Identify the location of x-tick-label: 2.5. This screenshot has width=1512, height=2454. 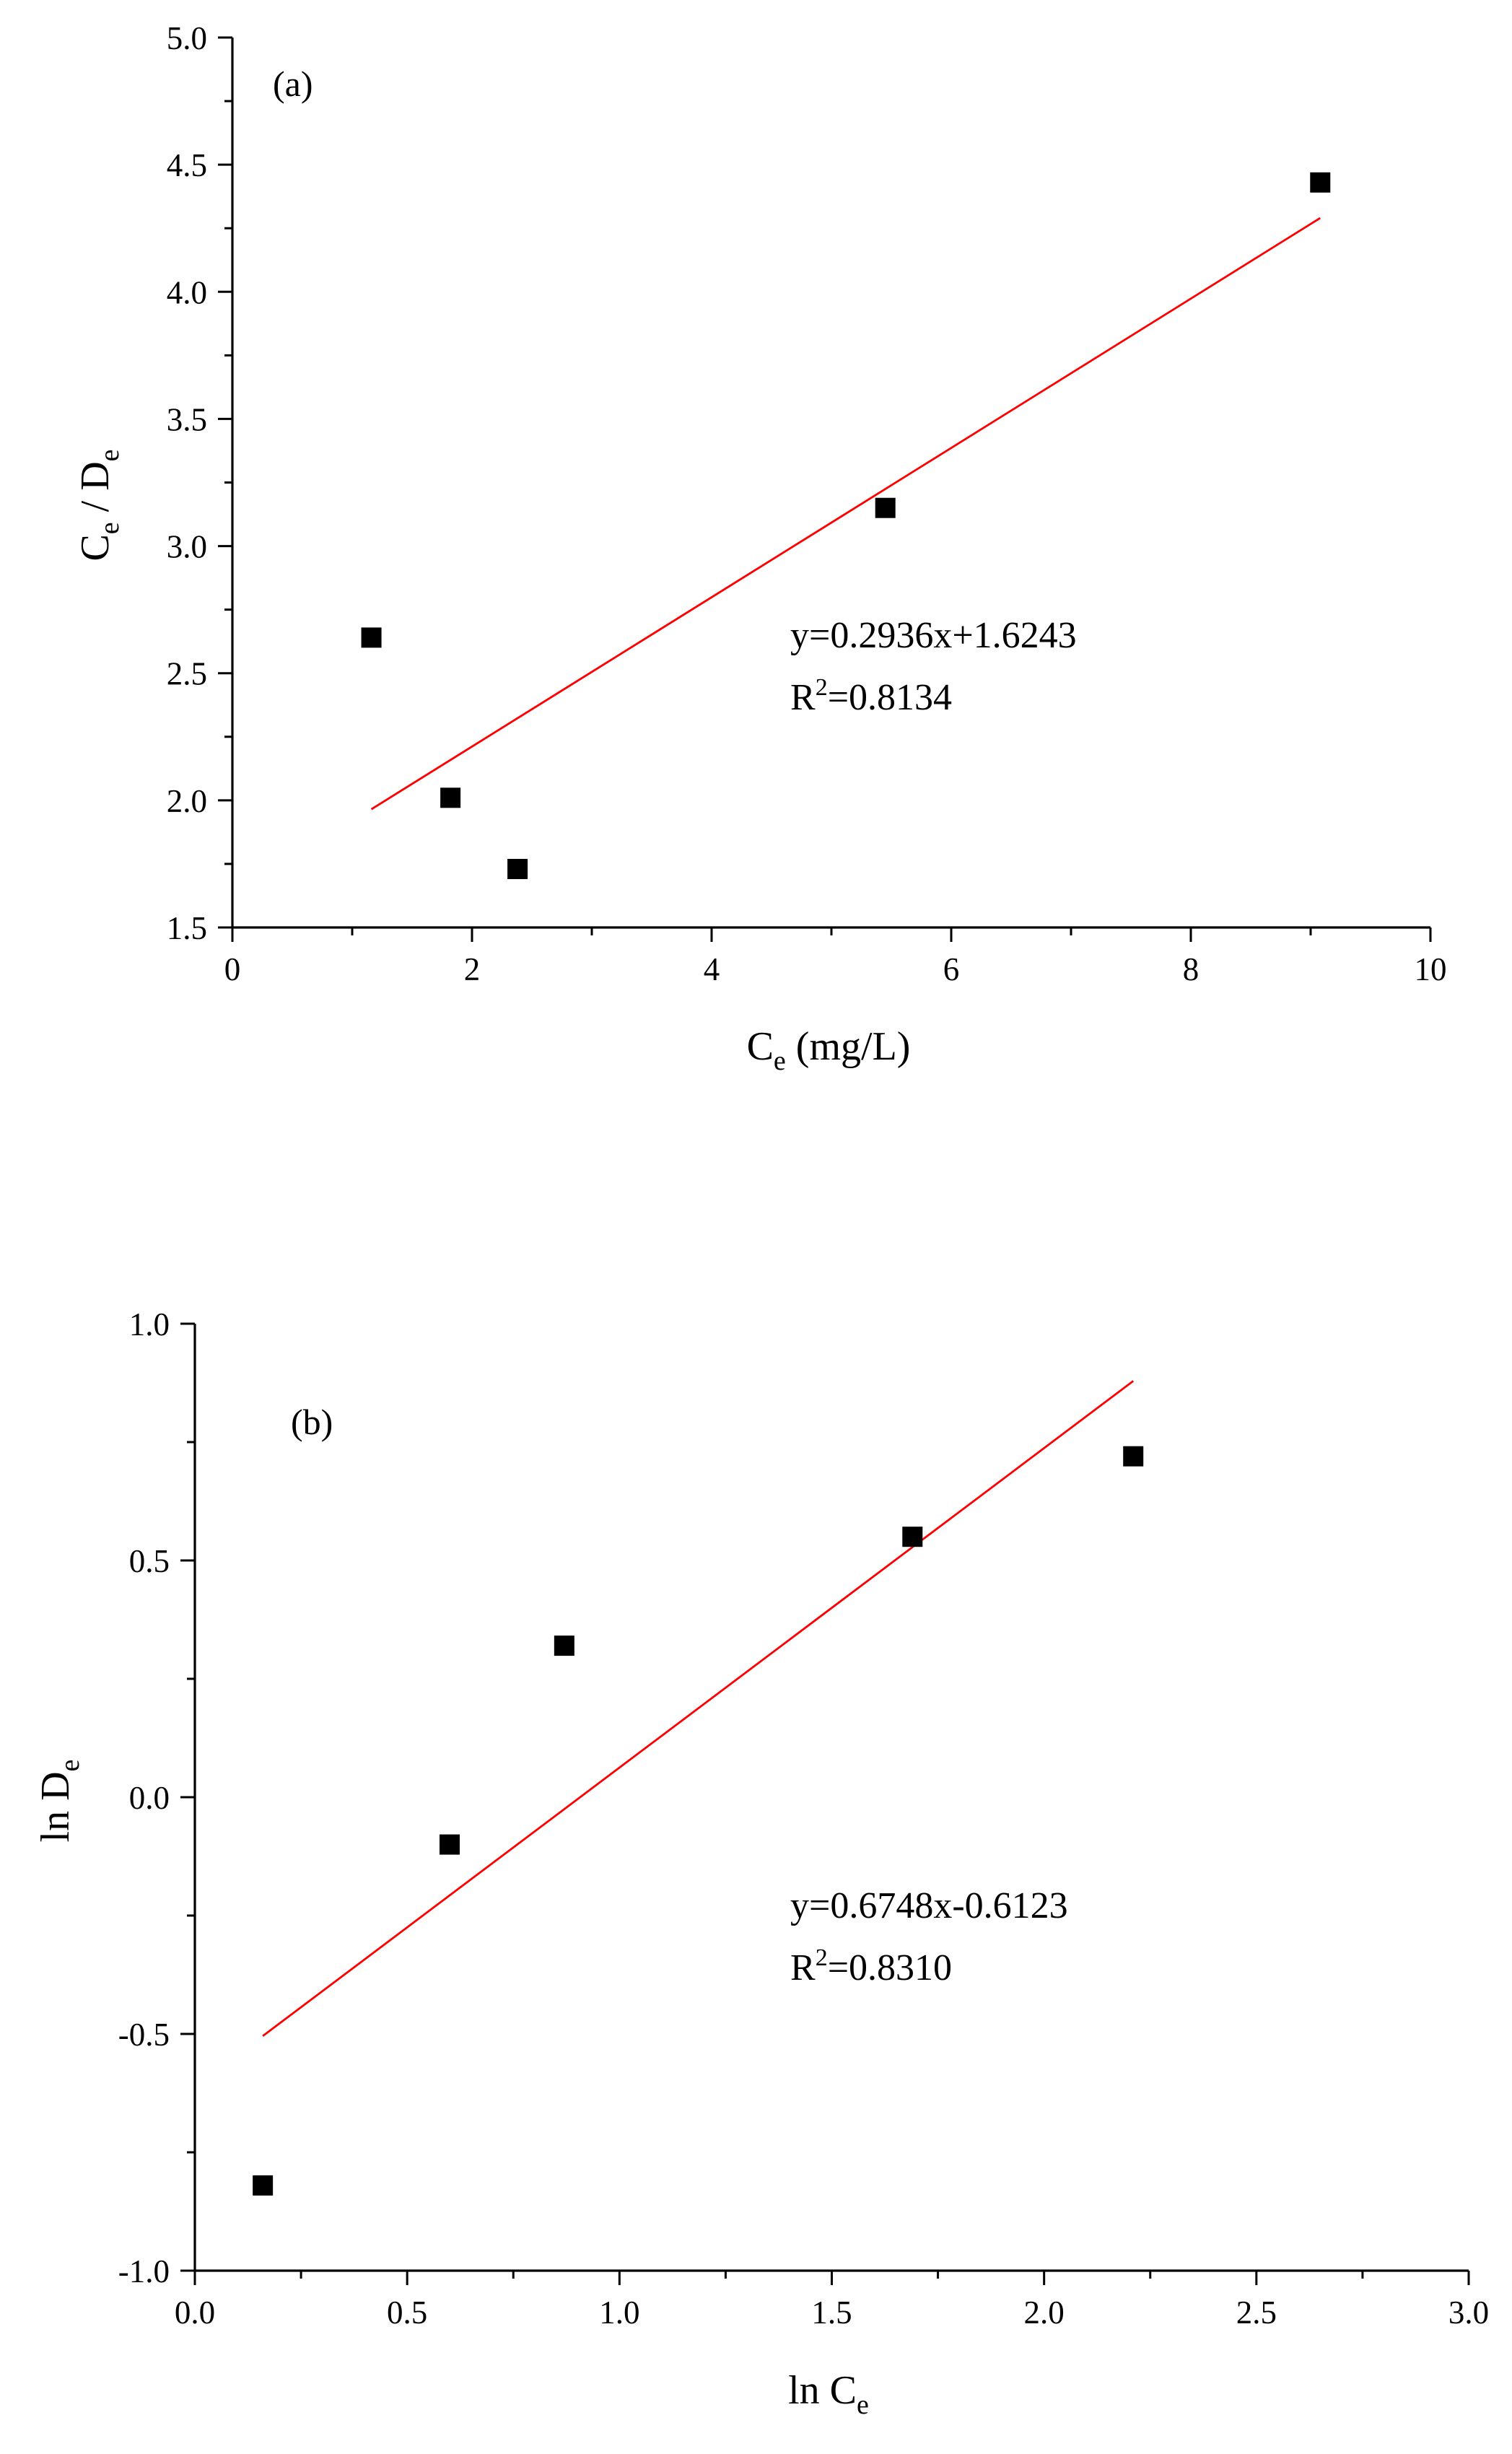
(1256, 2312).